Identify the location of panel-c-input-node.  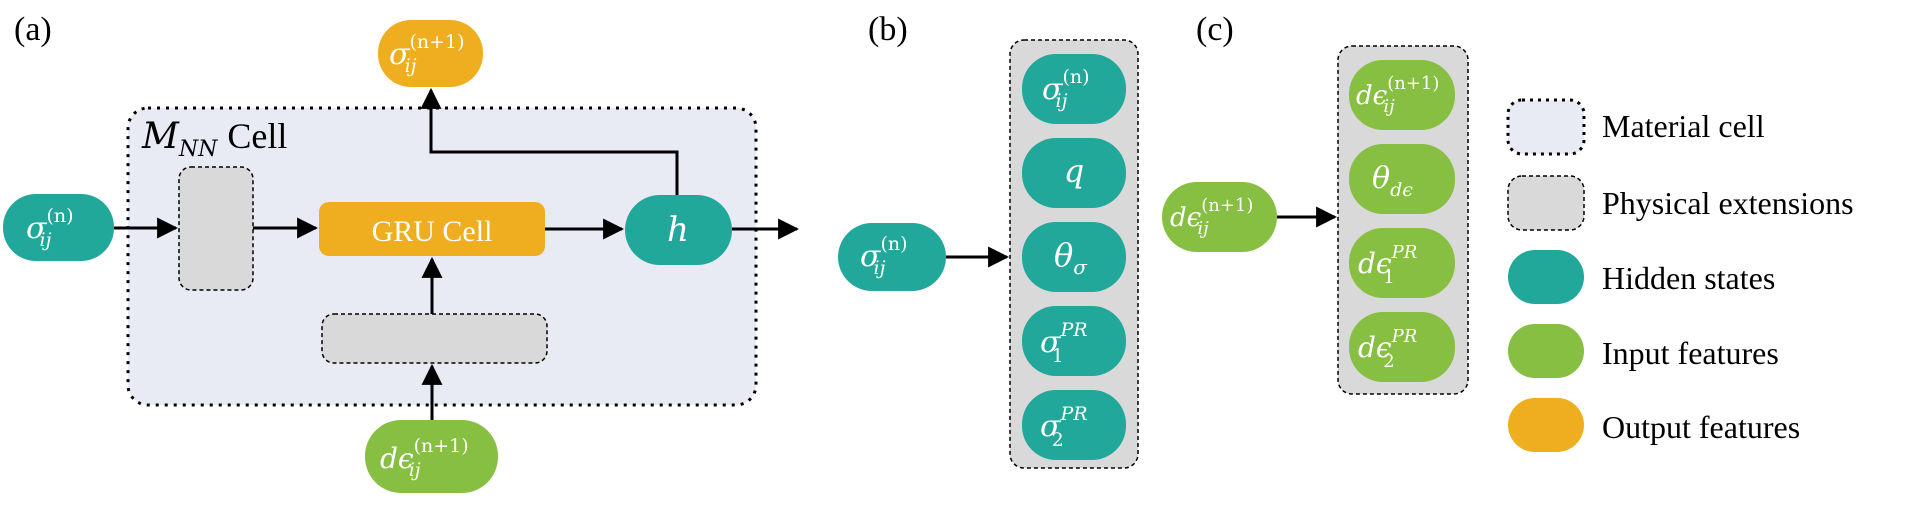
(1219, 217).